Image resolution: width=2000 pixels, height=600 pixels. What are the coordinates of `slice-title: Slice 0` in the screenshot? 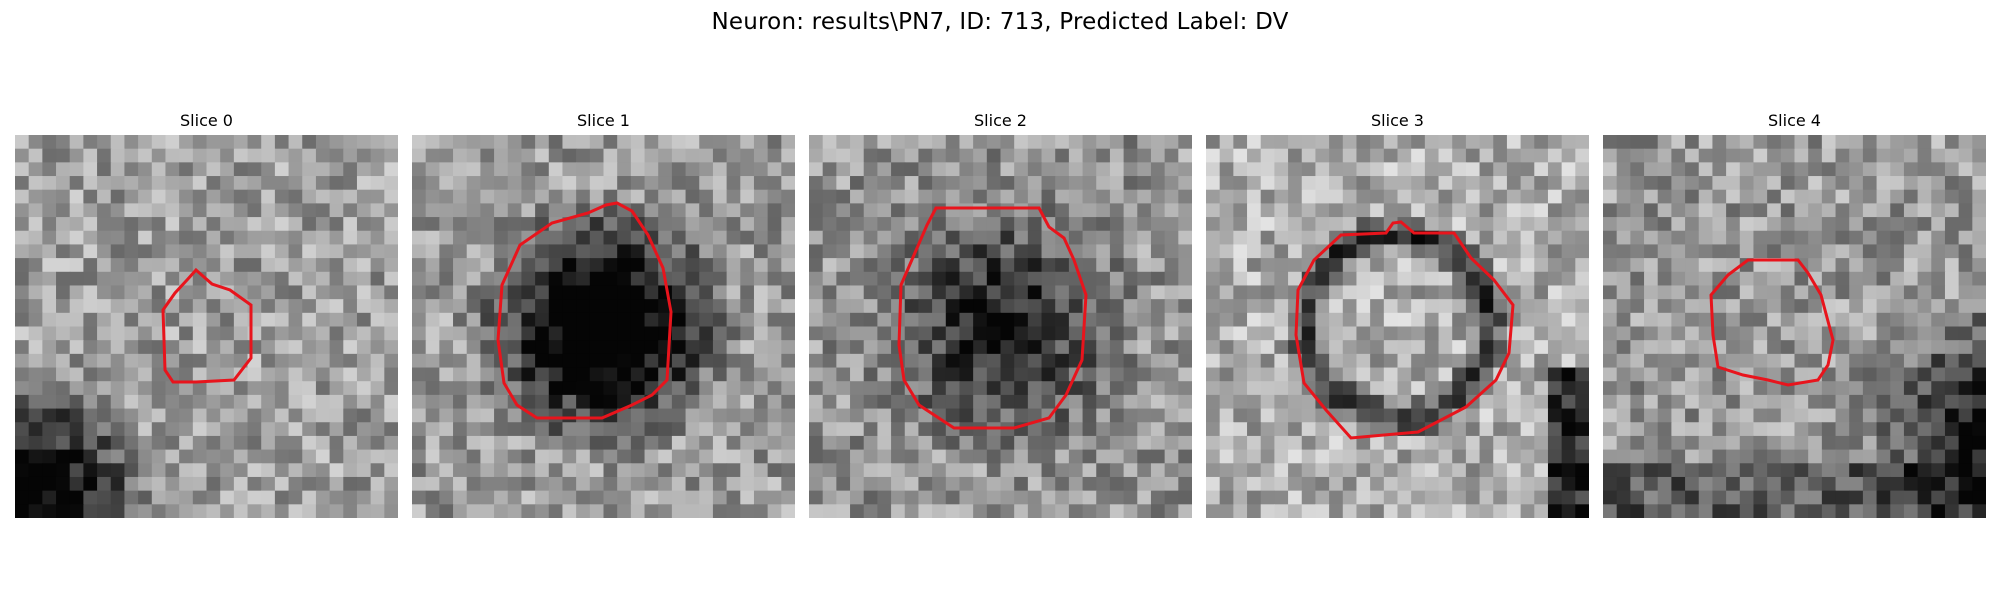 It's located at (206, 120).